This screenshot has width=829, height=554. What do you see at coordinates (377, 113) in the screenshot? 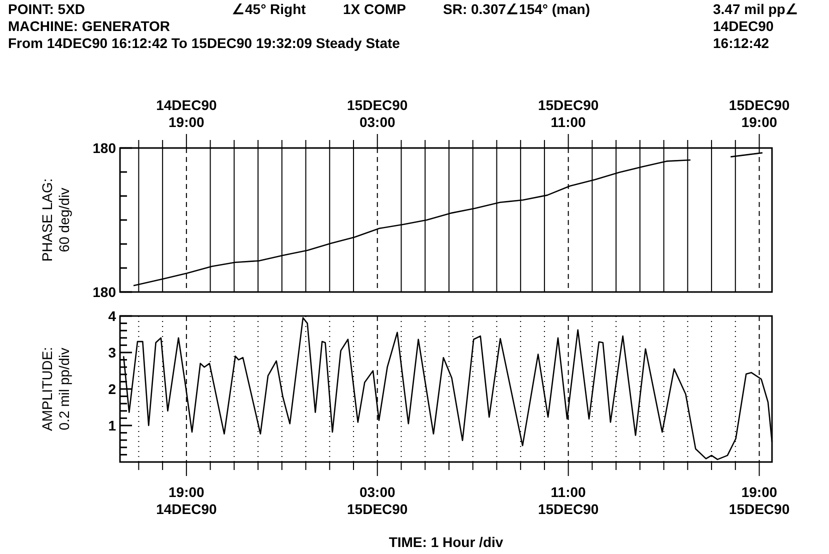
I see `x2-tick-label: 15DEC90 03:00` at bounding box center [377, 113].